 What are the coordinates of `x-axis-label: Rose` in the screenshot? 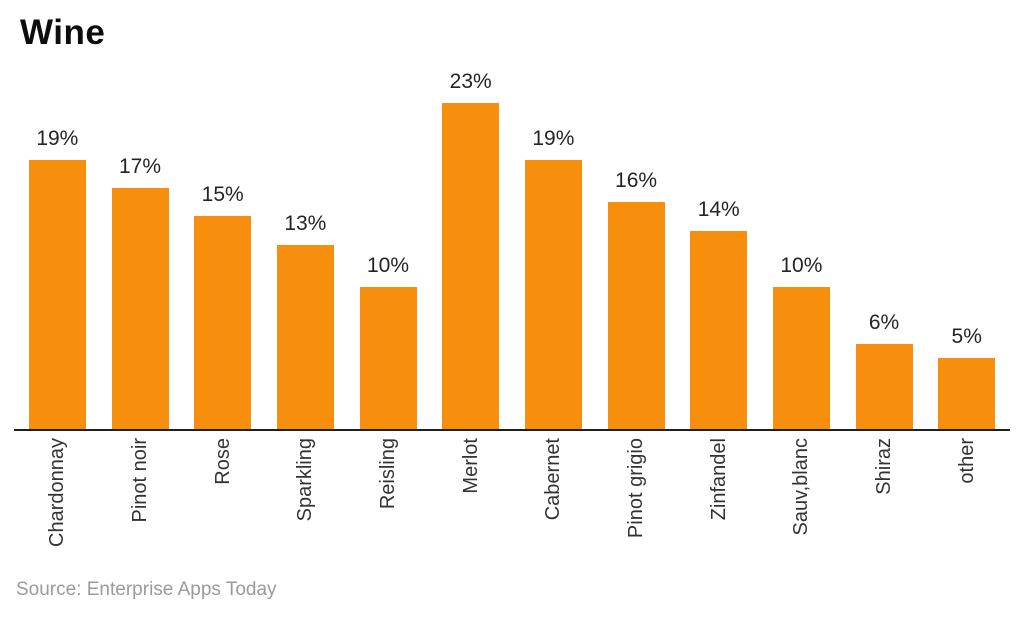 It's located at (222, 461).